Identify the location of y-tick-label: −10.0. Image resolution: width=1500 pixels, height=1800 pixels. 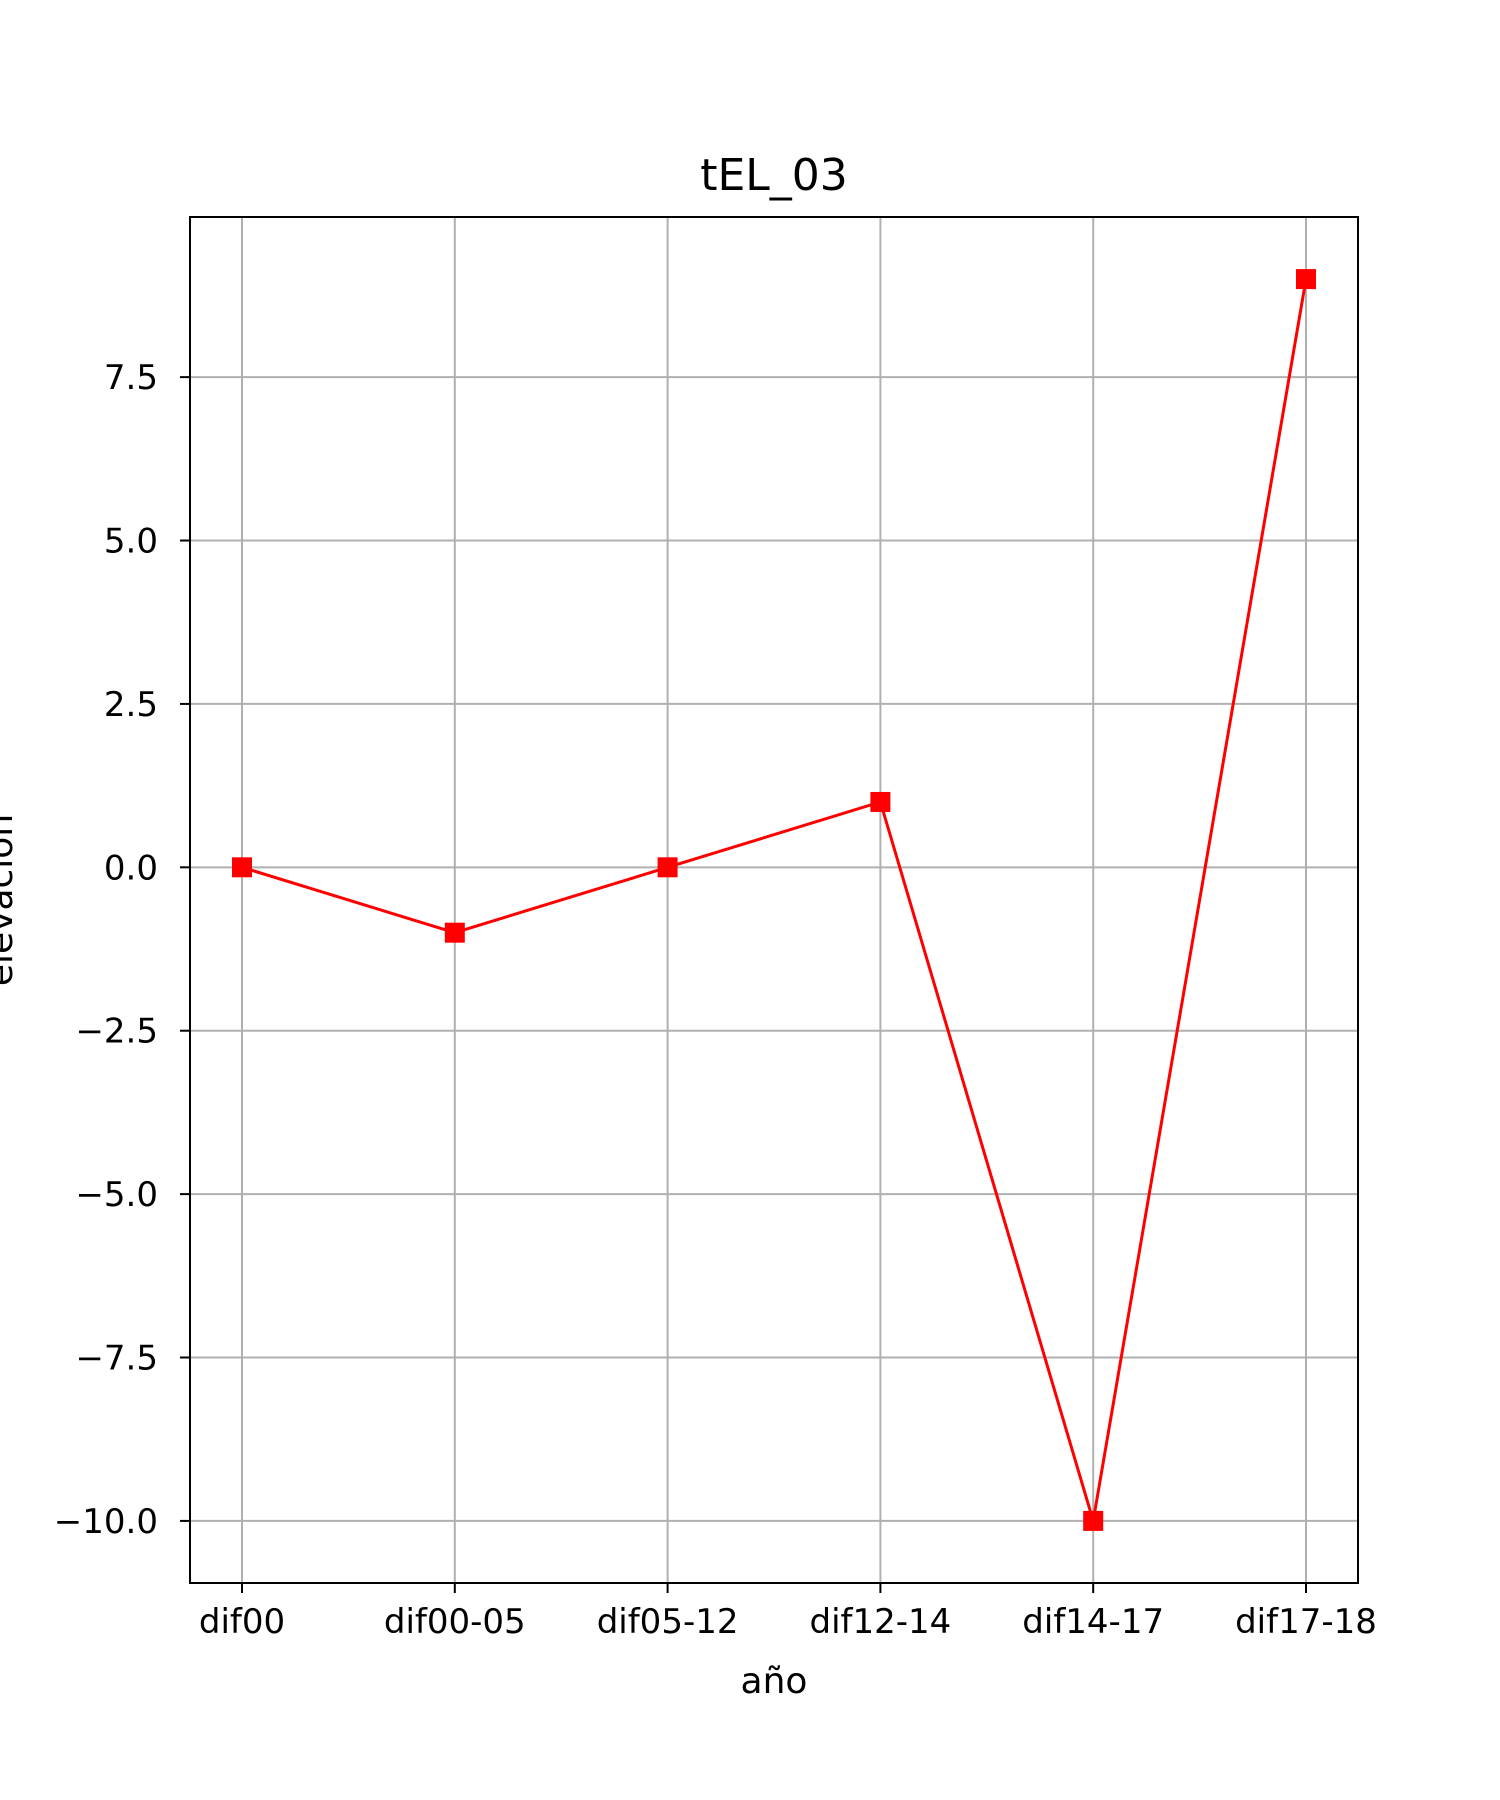
(106, 1522).